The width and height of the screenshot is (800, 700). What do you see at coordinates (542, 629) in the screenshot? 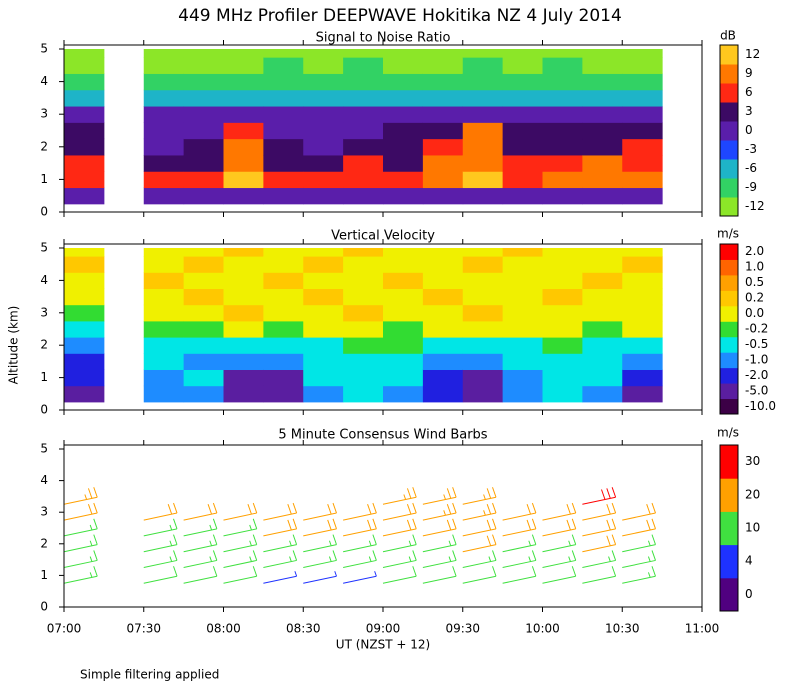
I see `x-tick-label: 10:00` at bounding box center [542, 629].